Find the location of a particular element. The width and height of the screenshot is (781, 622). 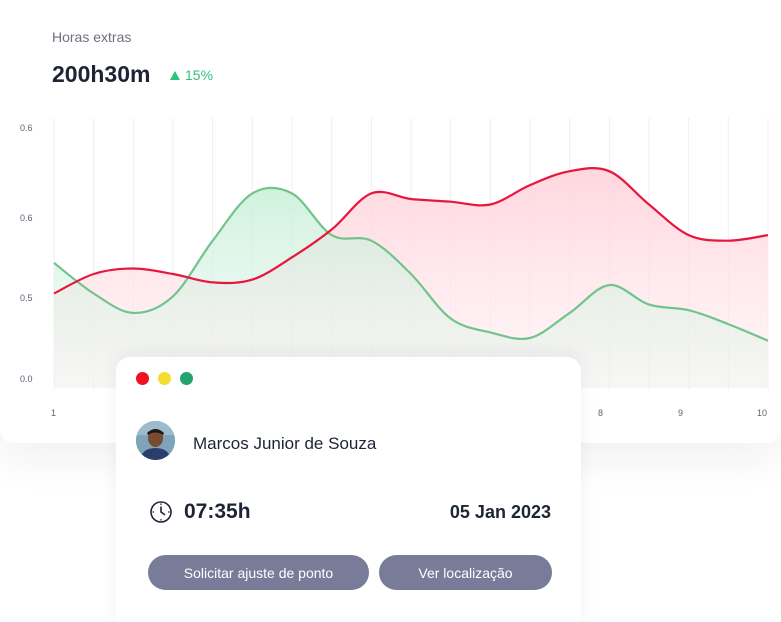

record-date: 05 Jan 2023 is located at coordinates (500, 512).